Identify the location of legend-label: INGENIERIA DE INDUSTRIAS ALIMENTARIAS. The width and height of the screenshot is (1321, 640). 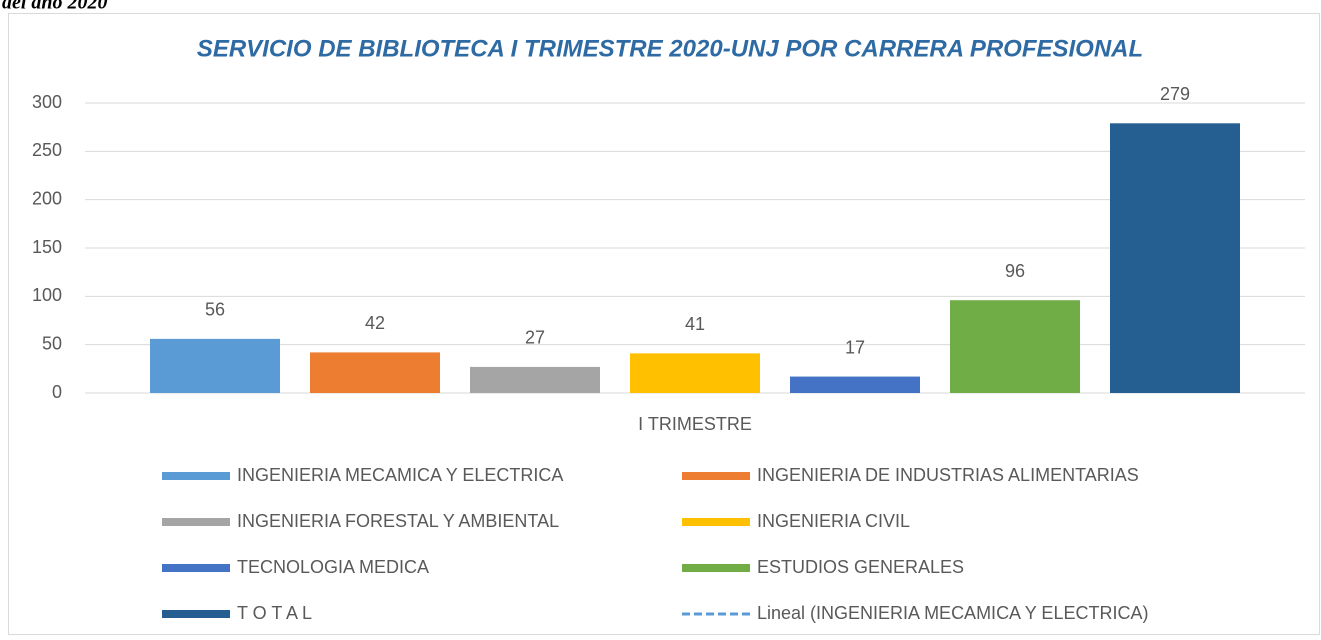
(948, 475).